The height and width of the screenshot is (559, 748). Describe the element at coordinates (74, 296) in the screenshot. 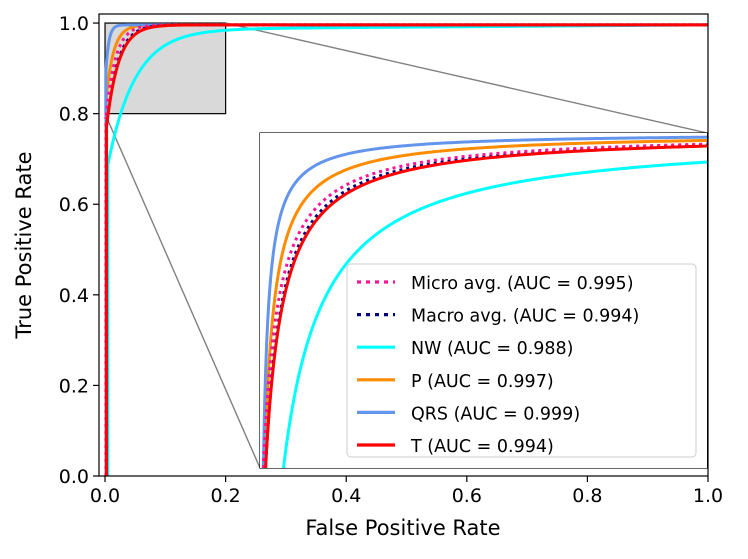

I see `y-tick-label: 0.4` at that location.